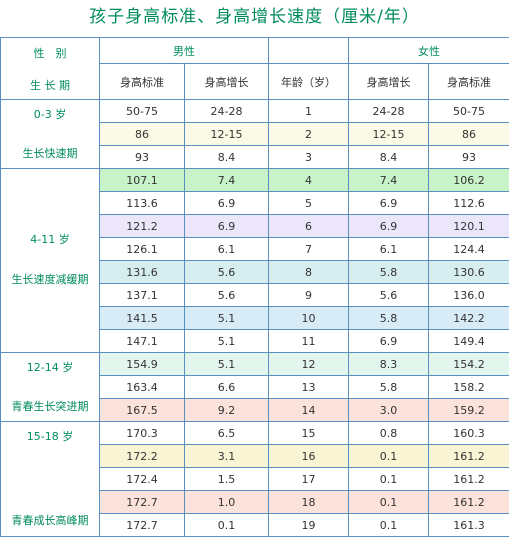  I want to click on cell-age: 17, so click(309, 479).